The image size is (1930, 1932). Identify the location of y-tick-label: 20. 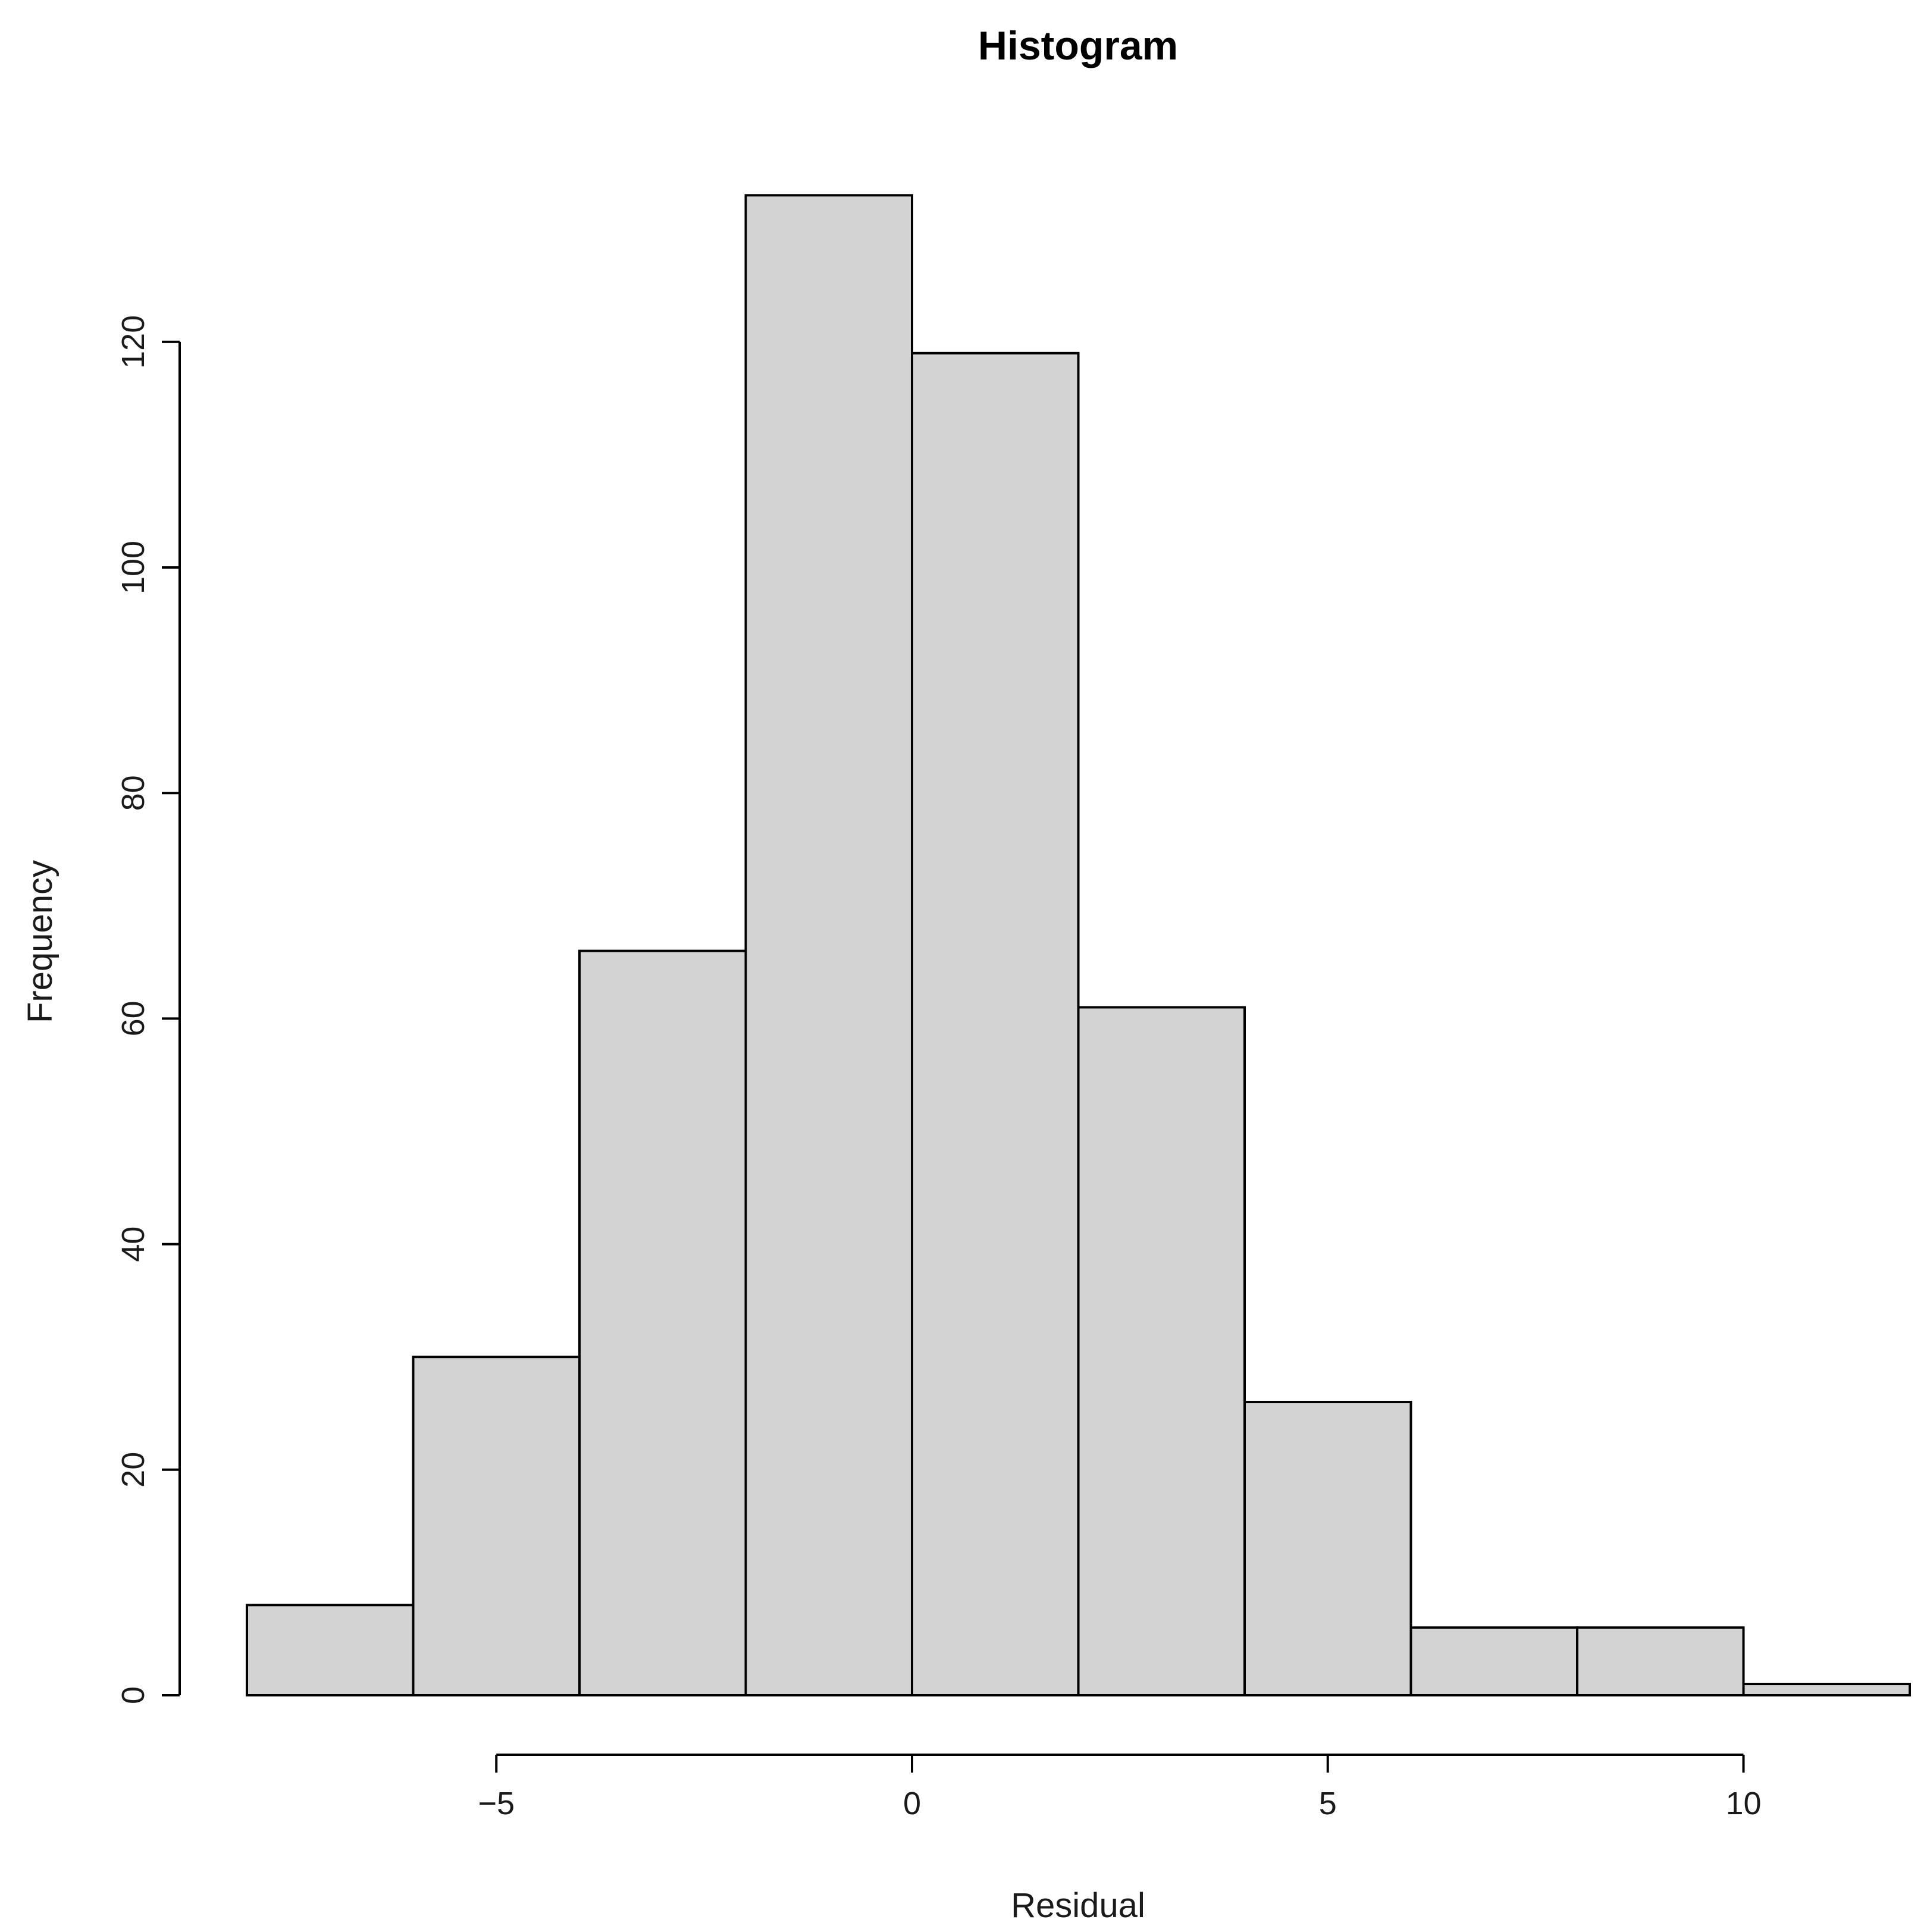
(133, 1470).